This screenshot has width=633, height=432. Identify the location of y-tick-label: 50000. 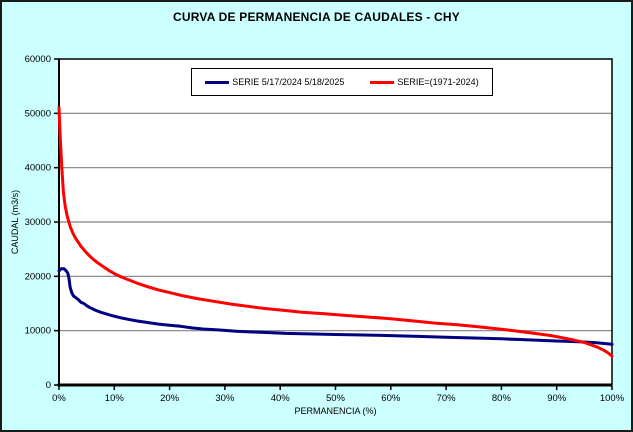
(38, 113).